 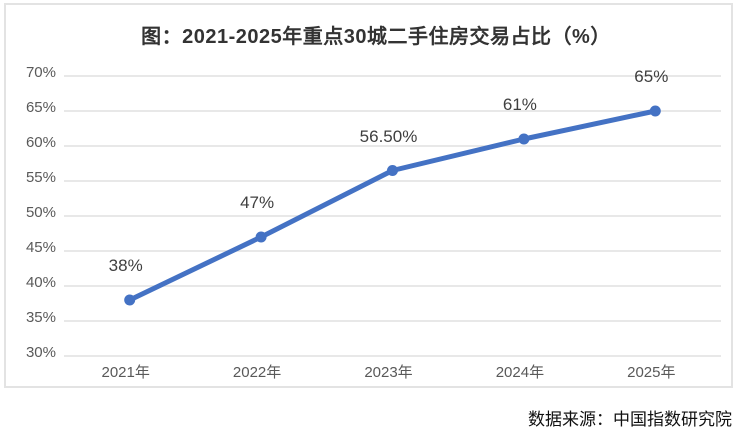 I want to click on y-tick-label: 65%, so click(x=40, y=107).